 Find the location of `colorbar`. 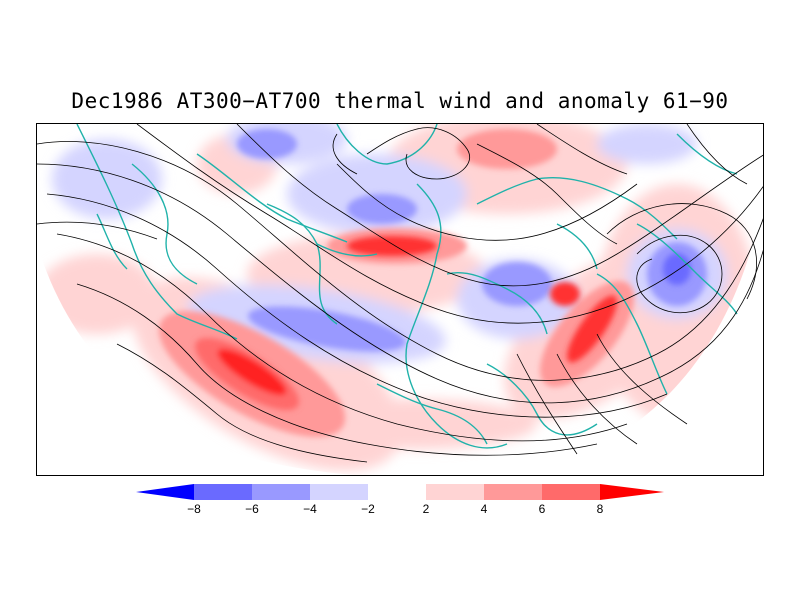

colorbar is located at coordinates (400, 492).